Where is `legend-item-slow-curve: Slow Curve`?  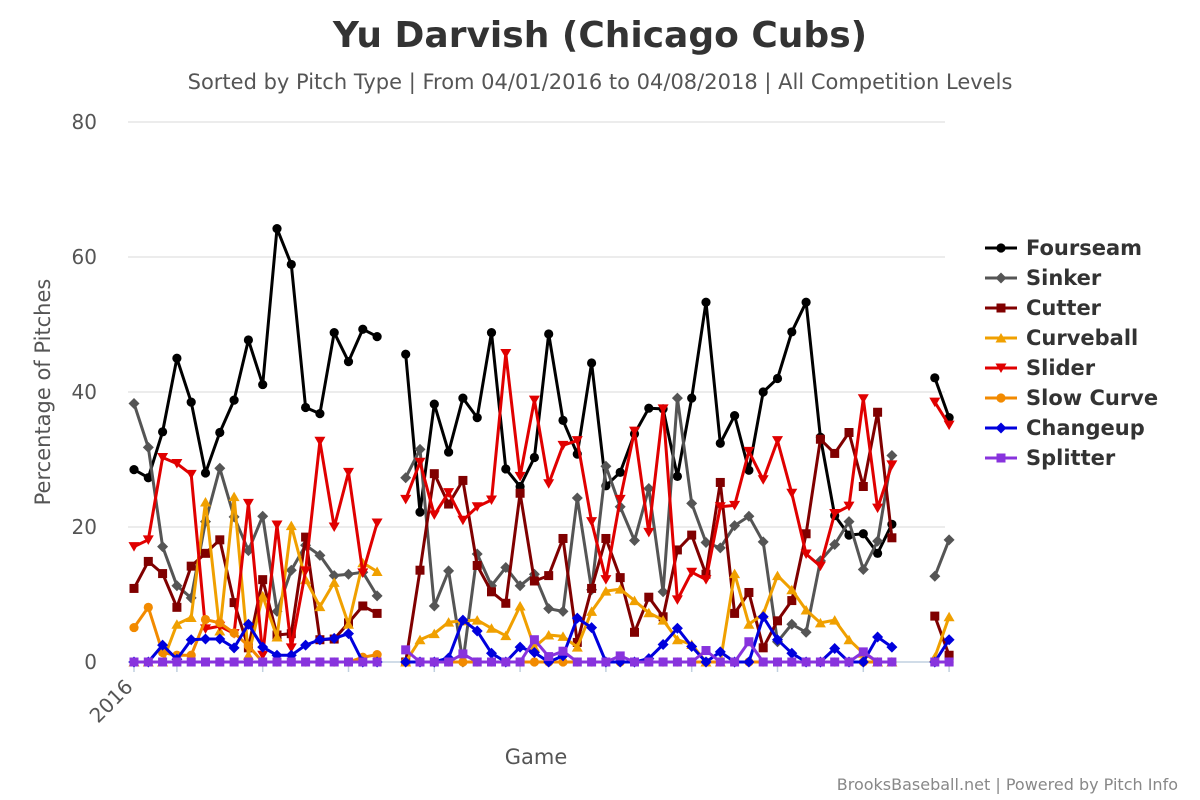
legend-item-slow-curve: Slow Curve is located at coordinates (1071, 398).